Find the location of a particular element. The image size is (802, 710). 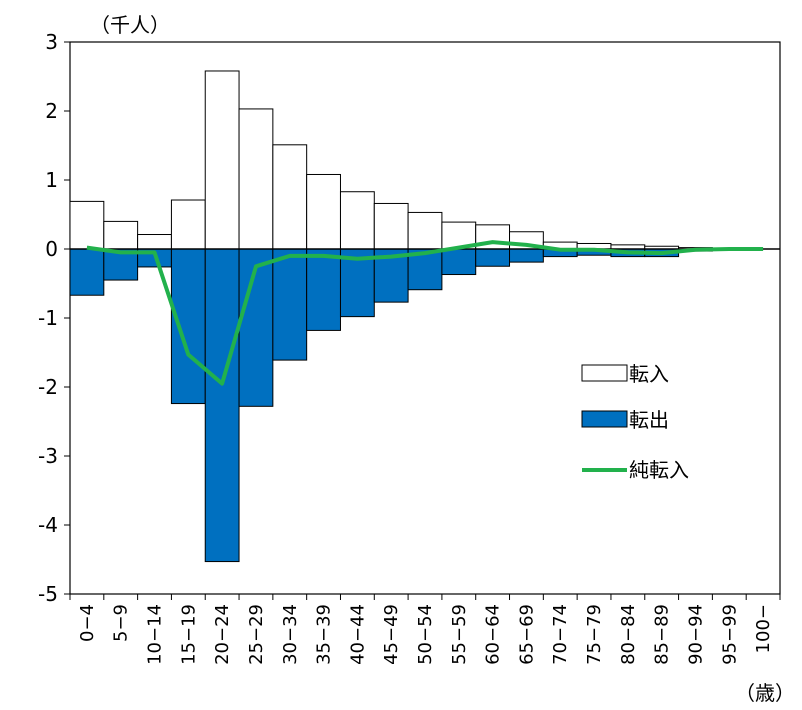

x-tick-label: 70−74 is located at coordinates (560, 634).